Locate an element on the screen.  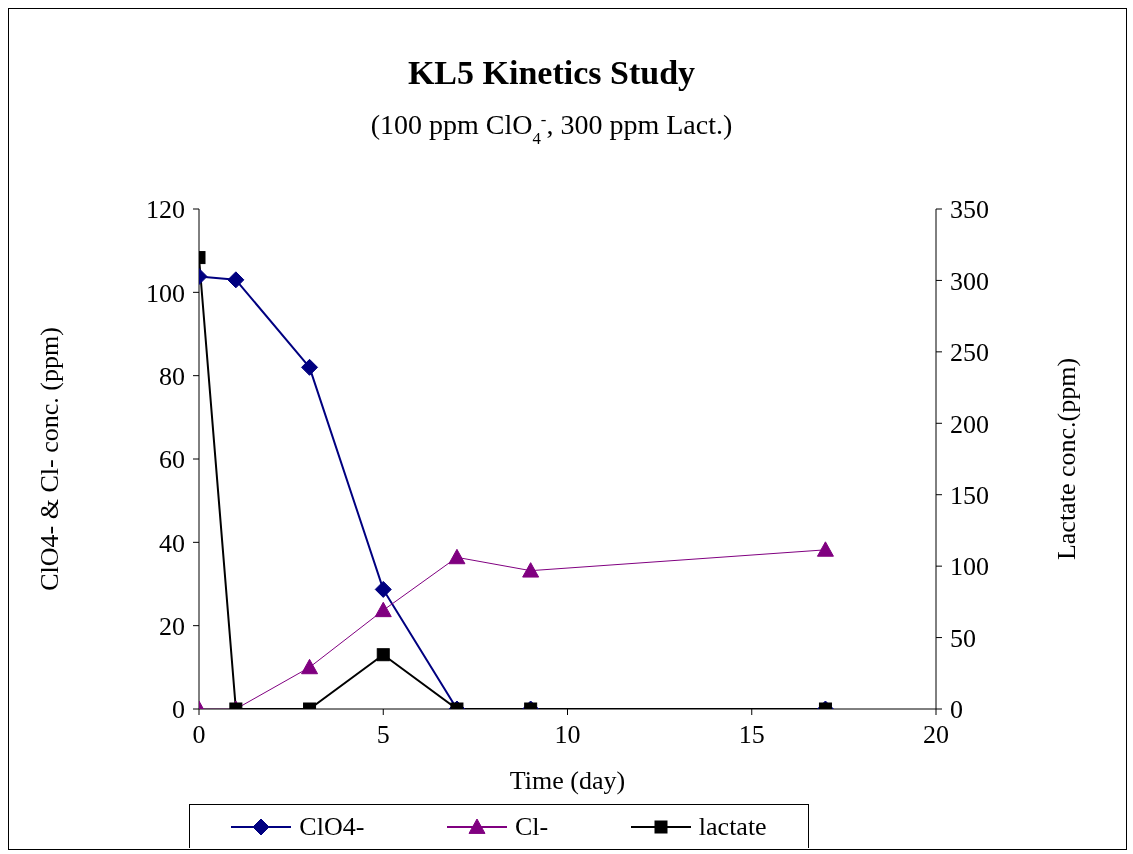
x-tick-label: 20 is located at coordinates (936, 735).